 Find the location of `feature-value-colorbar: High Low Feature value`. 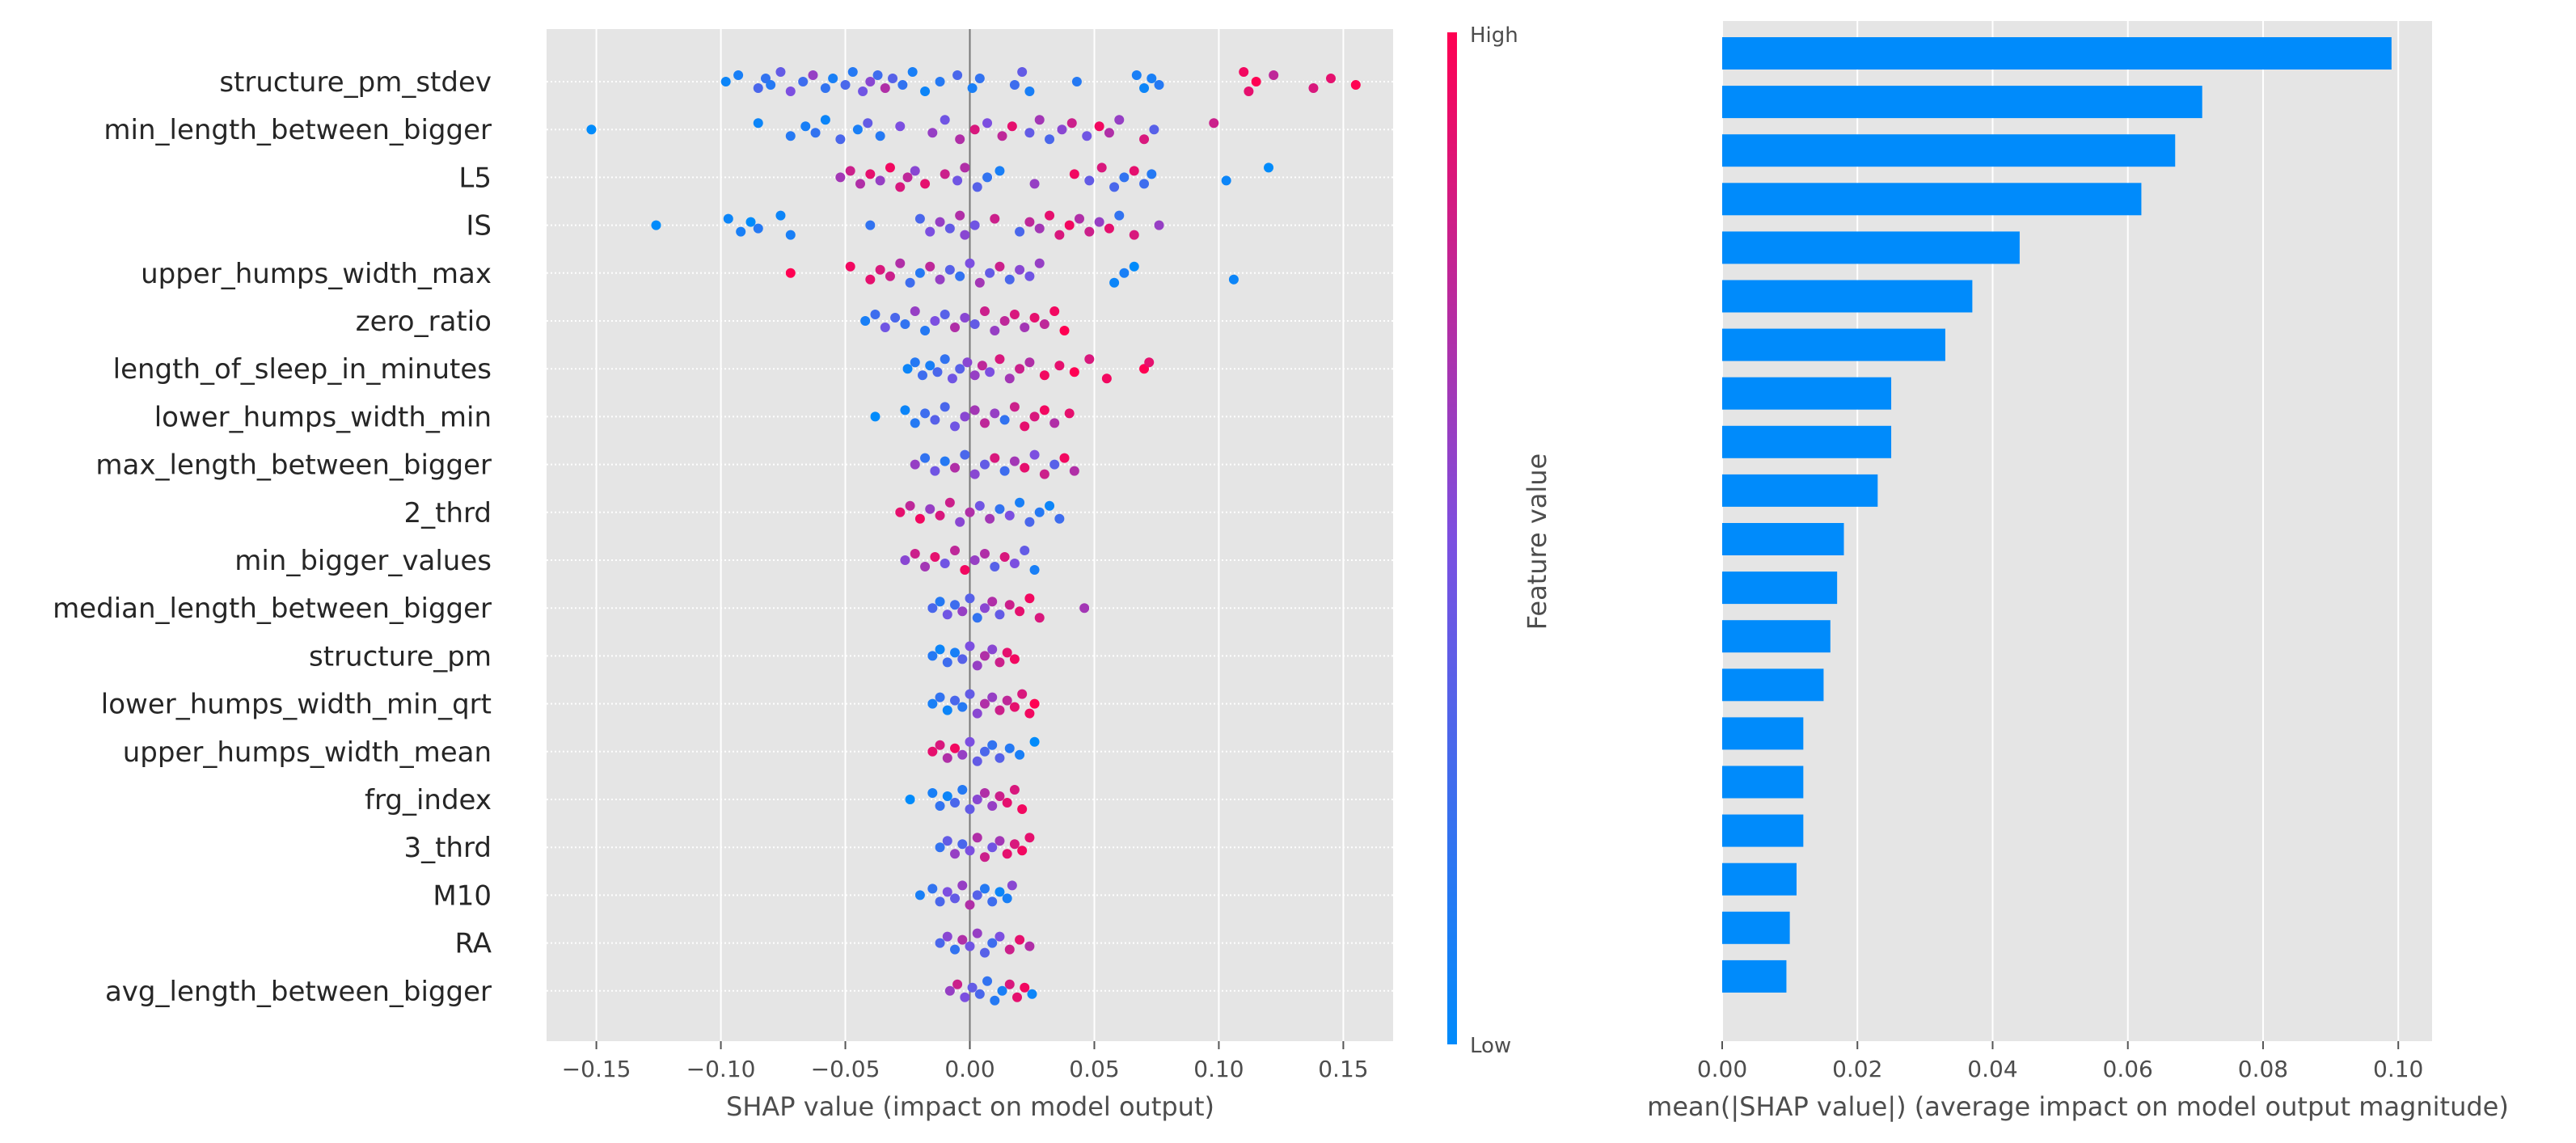

feature-value-colorbar: High Low Feature value is located at coordinates (1499, 540).